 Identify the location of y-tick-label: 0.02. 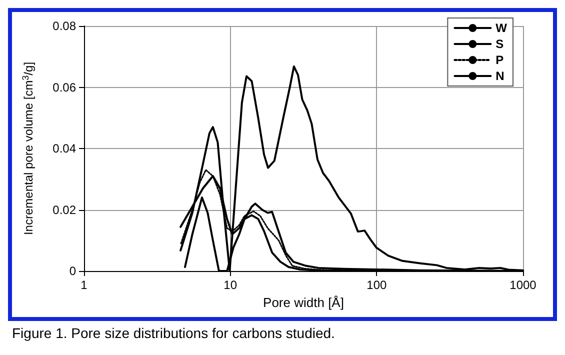
(64, 209).